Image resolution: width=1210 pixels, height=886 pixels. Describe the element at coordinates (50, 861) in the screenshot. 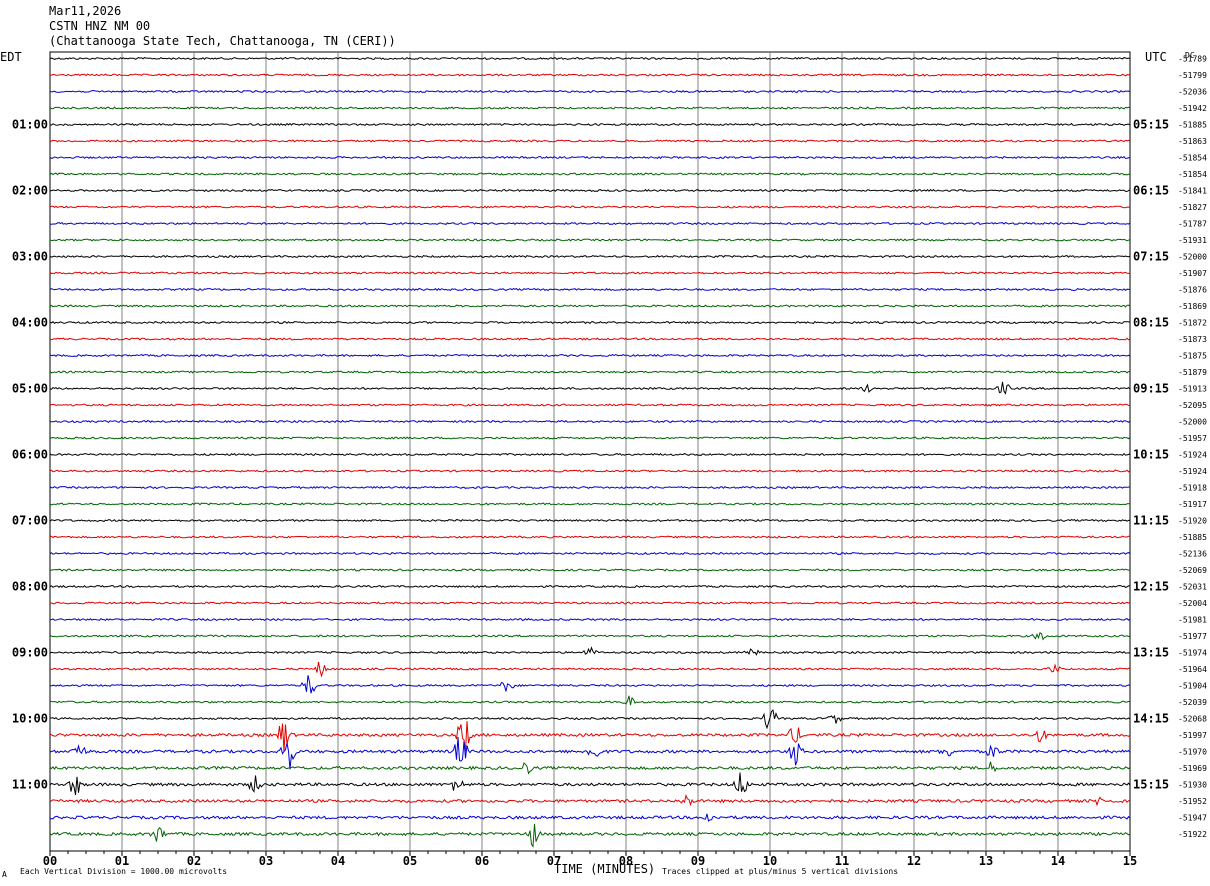

I see `x-tick-label: 00` at that location.